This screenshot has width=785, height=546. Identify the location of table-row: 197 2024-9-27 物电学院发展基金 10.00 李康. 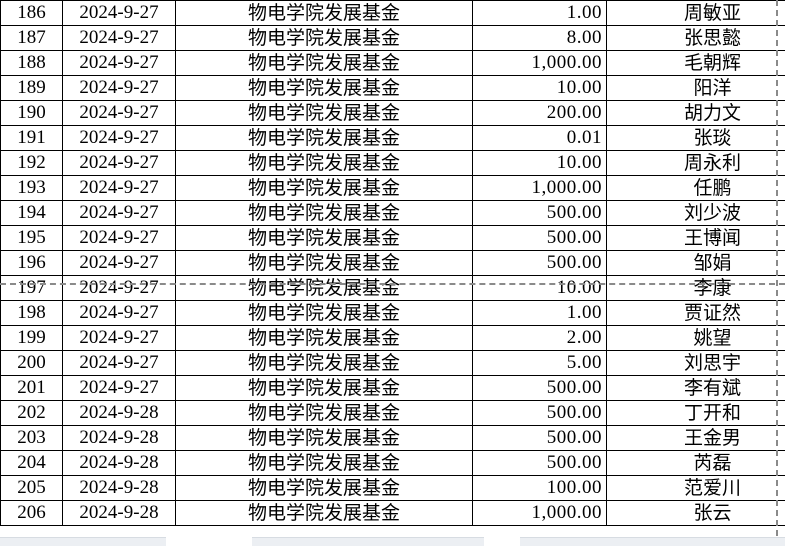
(392, 288).